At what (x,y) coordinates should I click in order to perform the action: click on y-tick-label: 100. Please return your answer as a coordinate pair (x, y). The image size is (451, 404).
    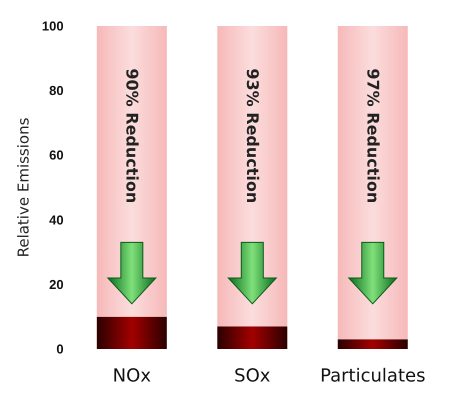
    Looking at the image, I should click on (53, 26).